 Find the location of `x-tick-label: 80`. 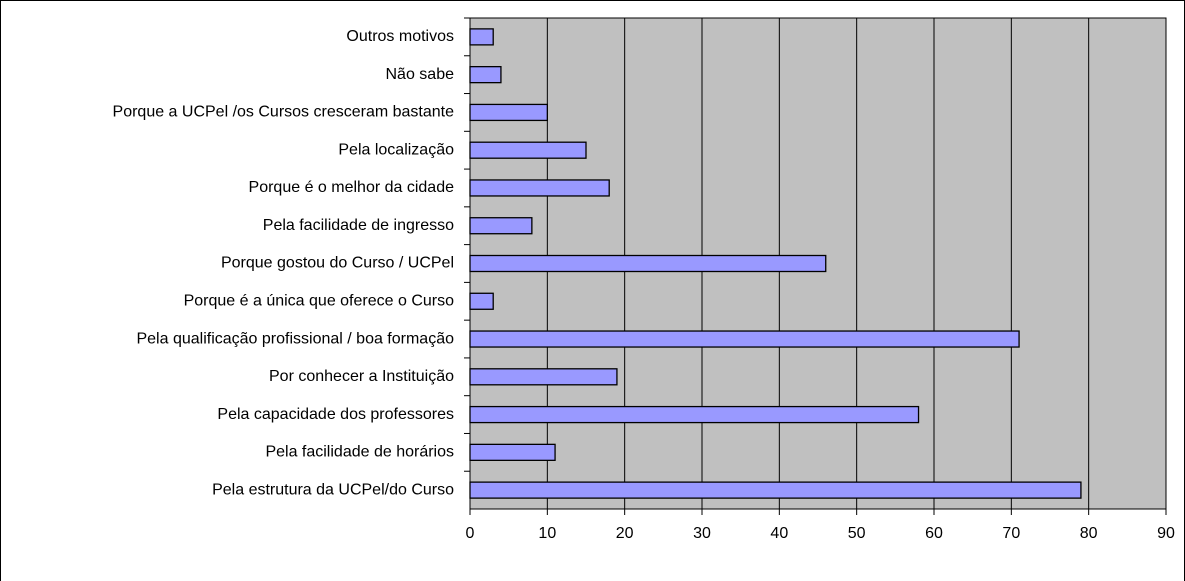

x-tick-label: 80 is located at coordinates (1089, 533).